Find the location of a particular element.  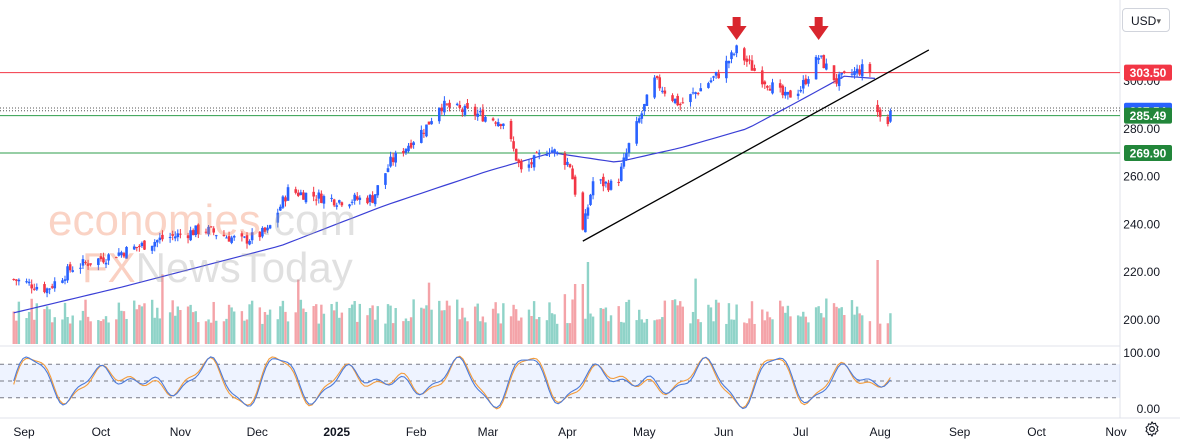

down-arrow-icon is located at coordinates (736, 28).